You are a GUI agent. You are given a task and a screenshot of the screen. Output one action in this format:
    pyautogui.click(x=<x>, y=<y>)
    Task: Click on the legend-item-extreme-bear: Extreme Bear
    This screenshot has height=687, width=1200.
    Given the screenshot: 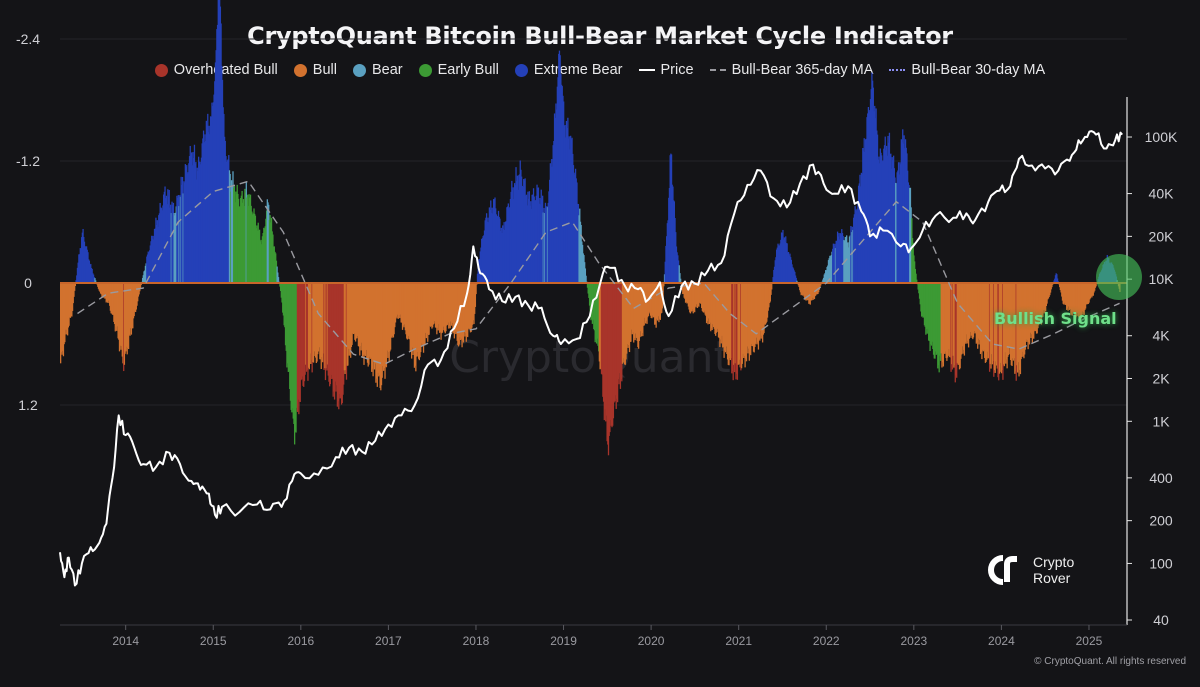 What is the action you would take?
    pyautogui.click(x=568, y=70)
    